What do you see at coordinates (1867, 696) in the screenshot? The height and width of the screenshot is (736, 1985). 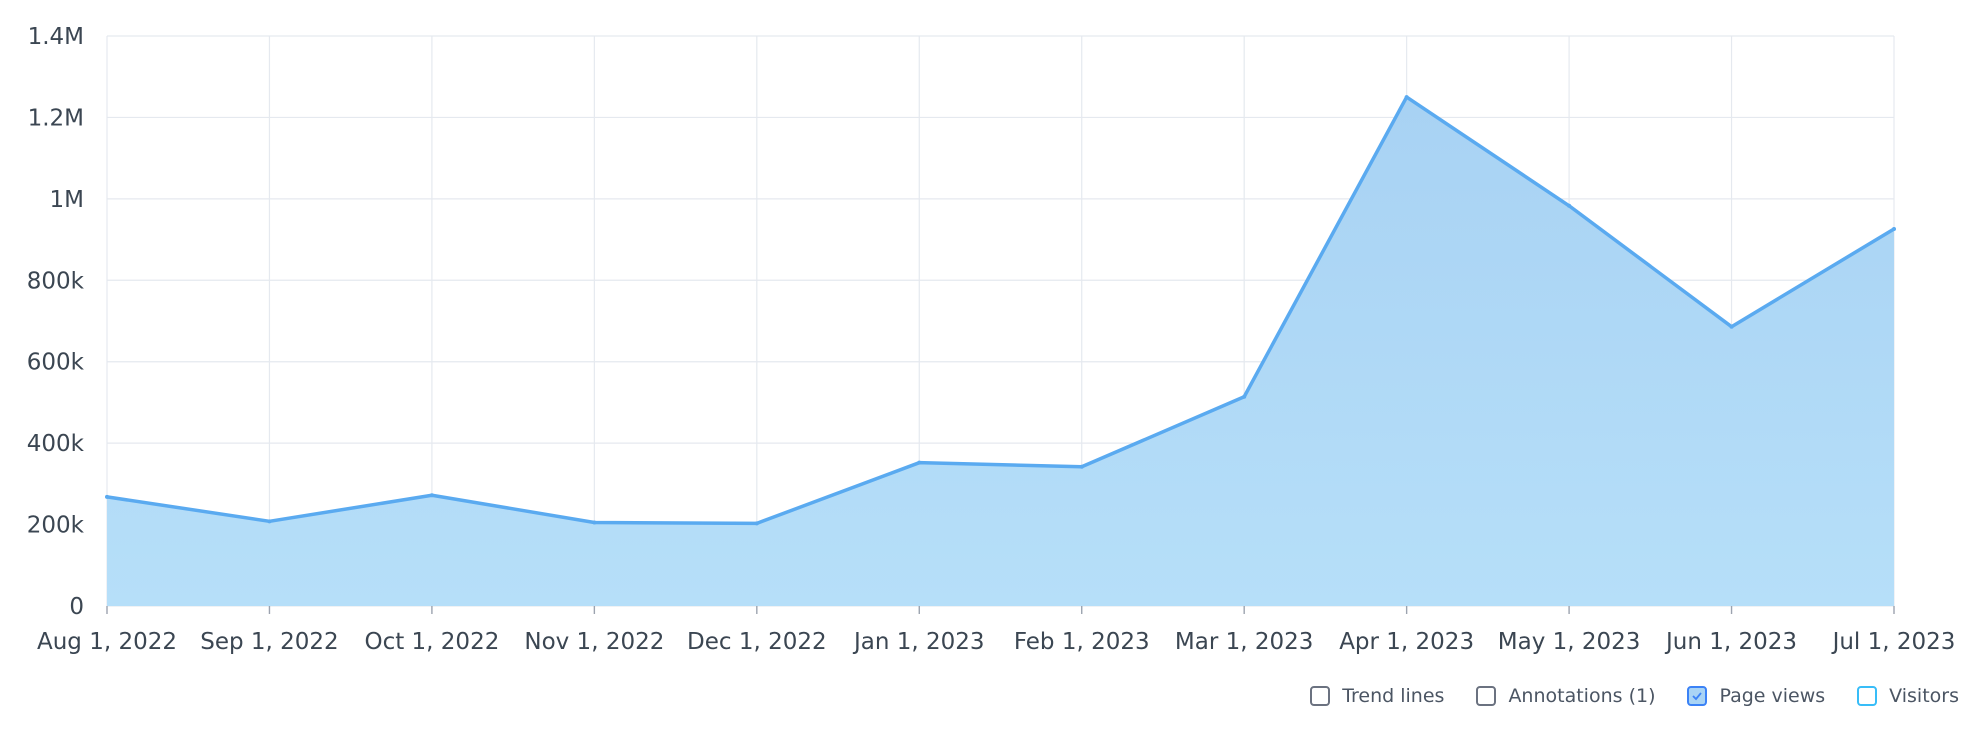 I see `visitors-checkbox` at bounding box center [1867, 696].